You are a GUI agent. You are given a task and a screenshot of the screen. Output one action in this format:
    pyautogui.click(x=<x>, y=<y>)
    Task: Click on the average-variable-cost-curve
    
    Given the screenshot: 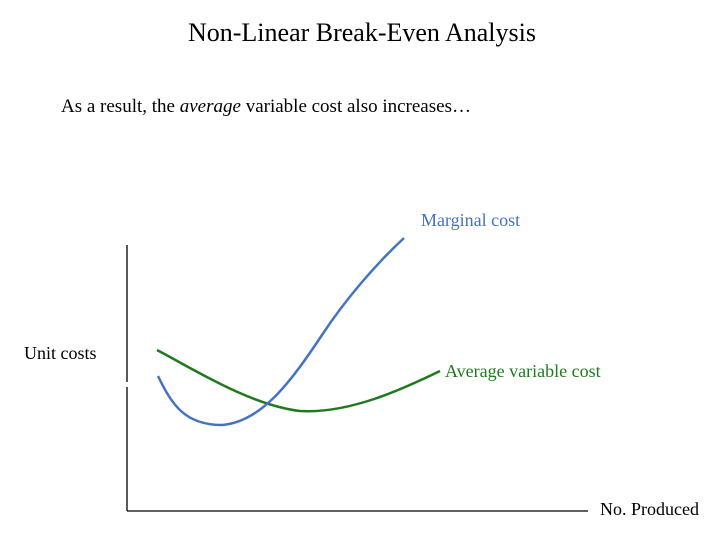 What is the action you would take?
    pyautogui.click(x=298, y=380)
    